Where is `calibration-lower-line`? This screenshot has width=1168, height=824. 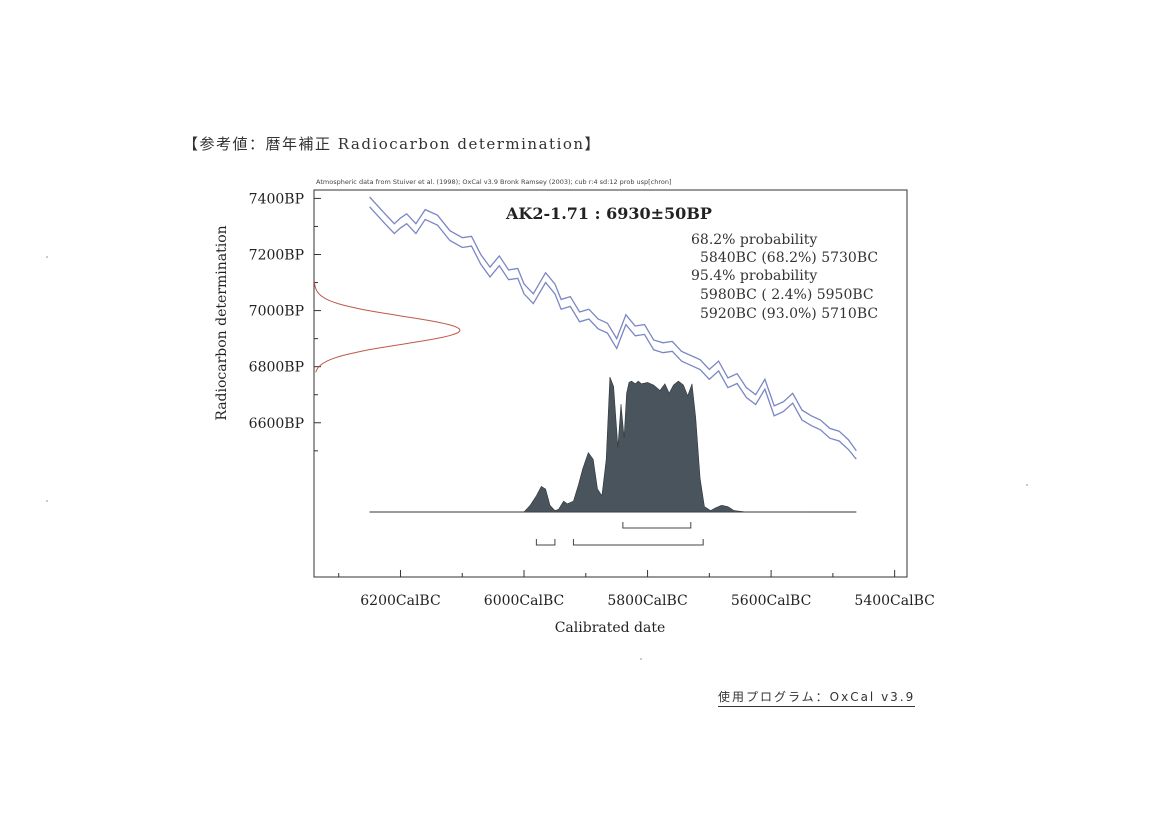 calibration-lower-line is located at coordinates (613, 333).